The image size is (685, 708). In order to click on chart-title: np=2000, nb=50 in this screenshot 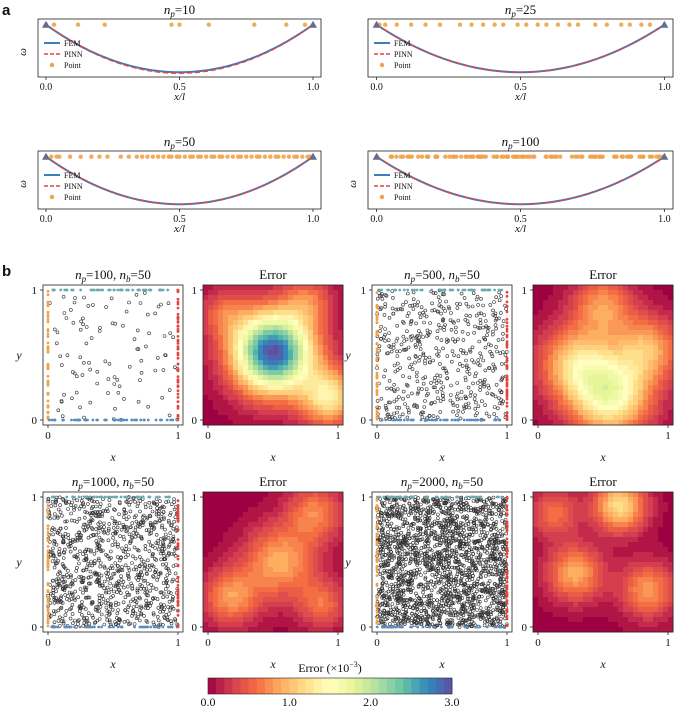, I will do `click(442, 482)`.